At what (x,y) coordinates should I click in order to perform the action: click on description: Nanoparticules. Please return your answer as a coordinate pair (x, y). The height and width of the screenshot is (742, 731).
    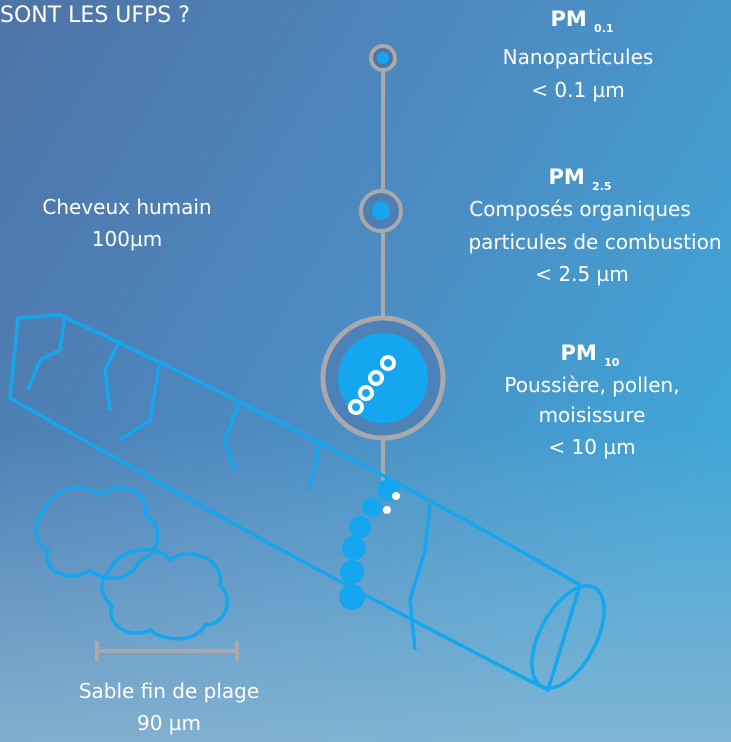
    Looking at the image, I should click on (578, 57).